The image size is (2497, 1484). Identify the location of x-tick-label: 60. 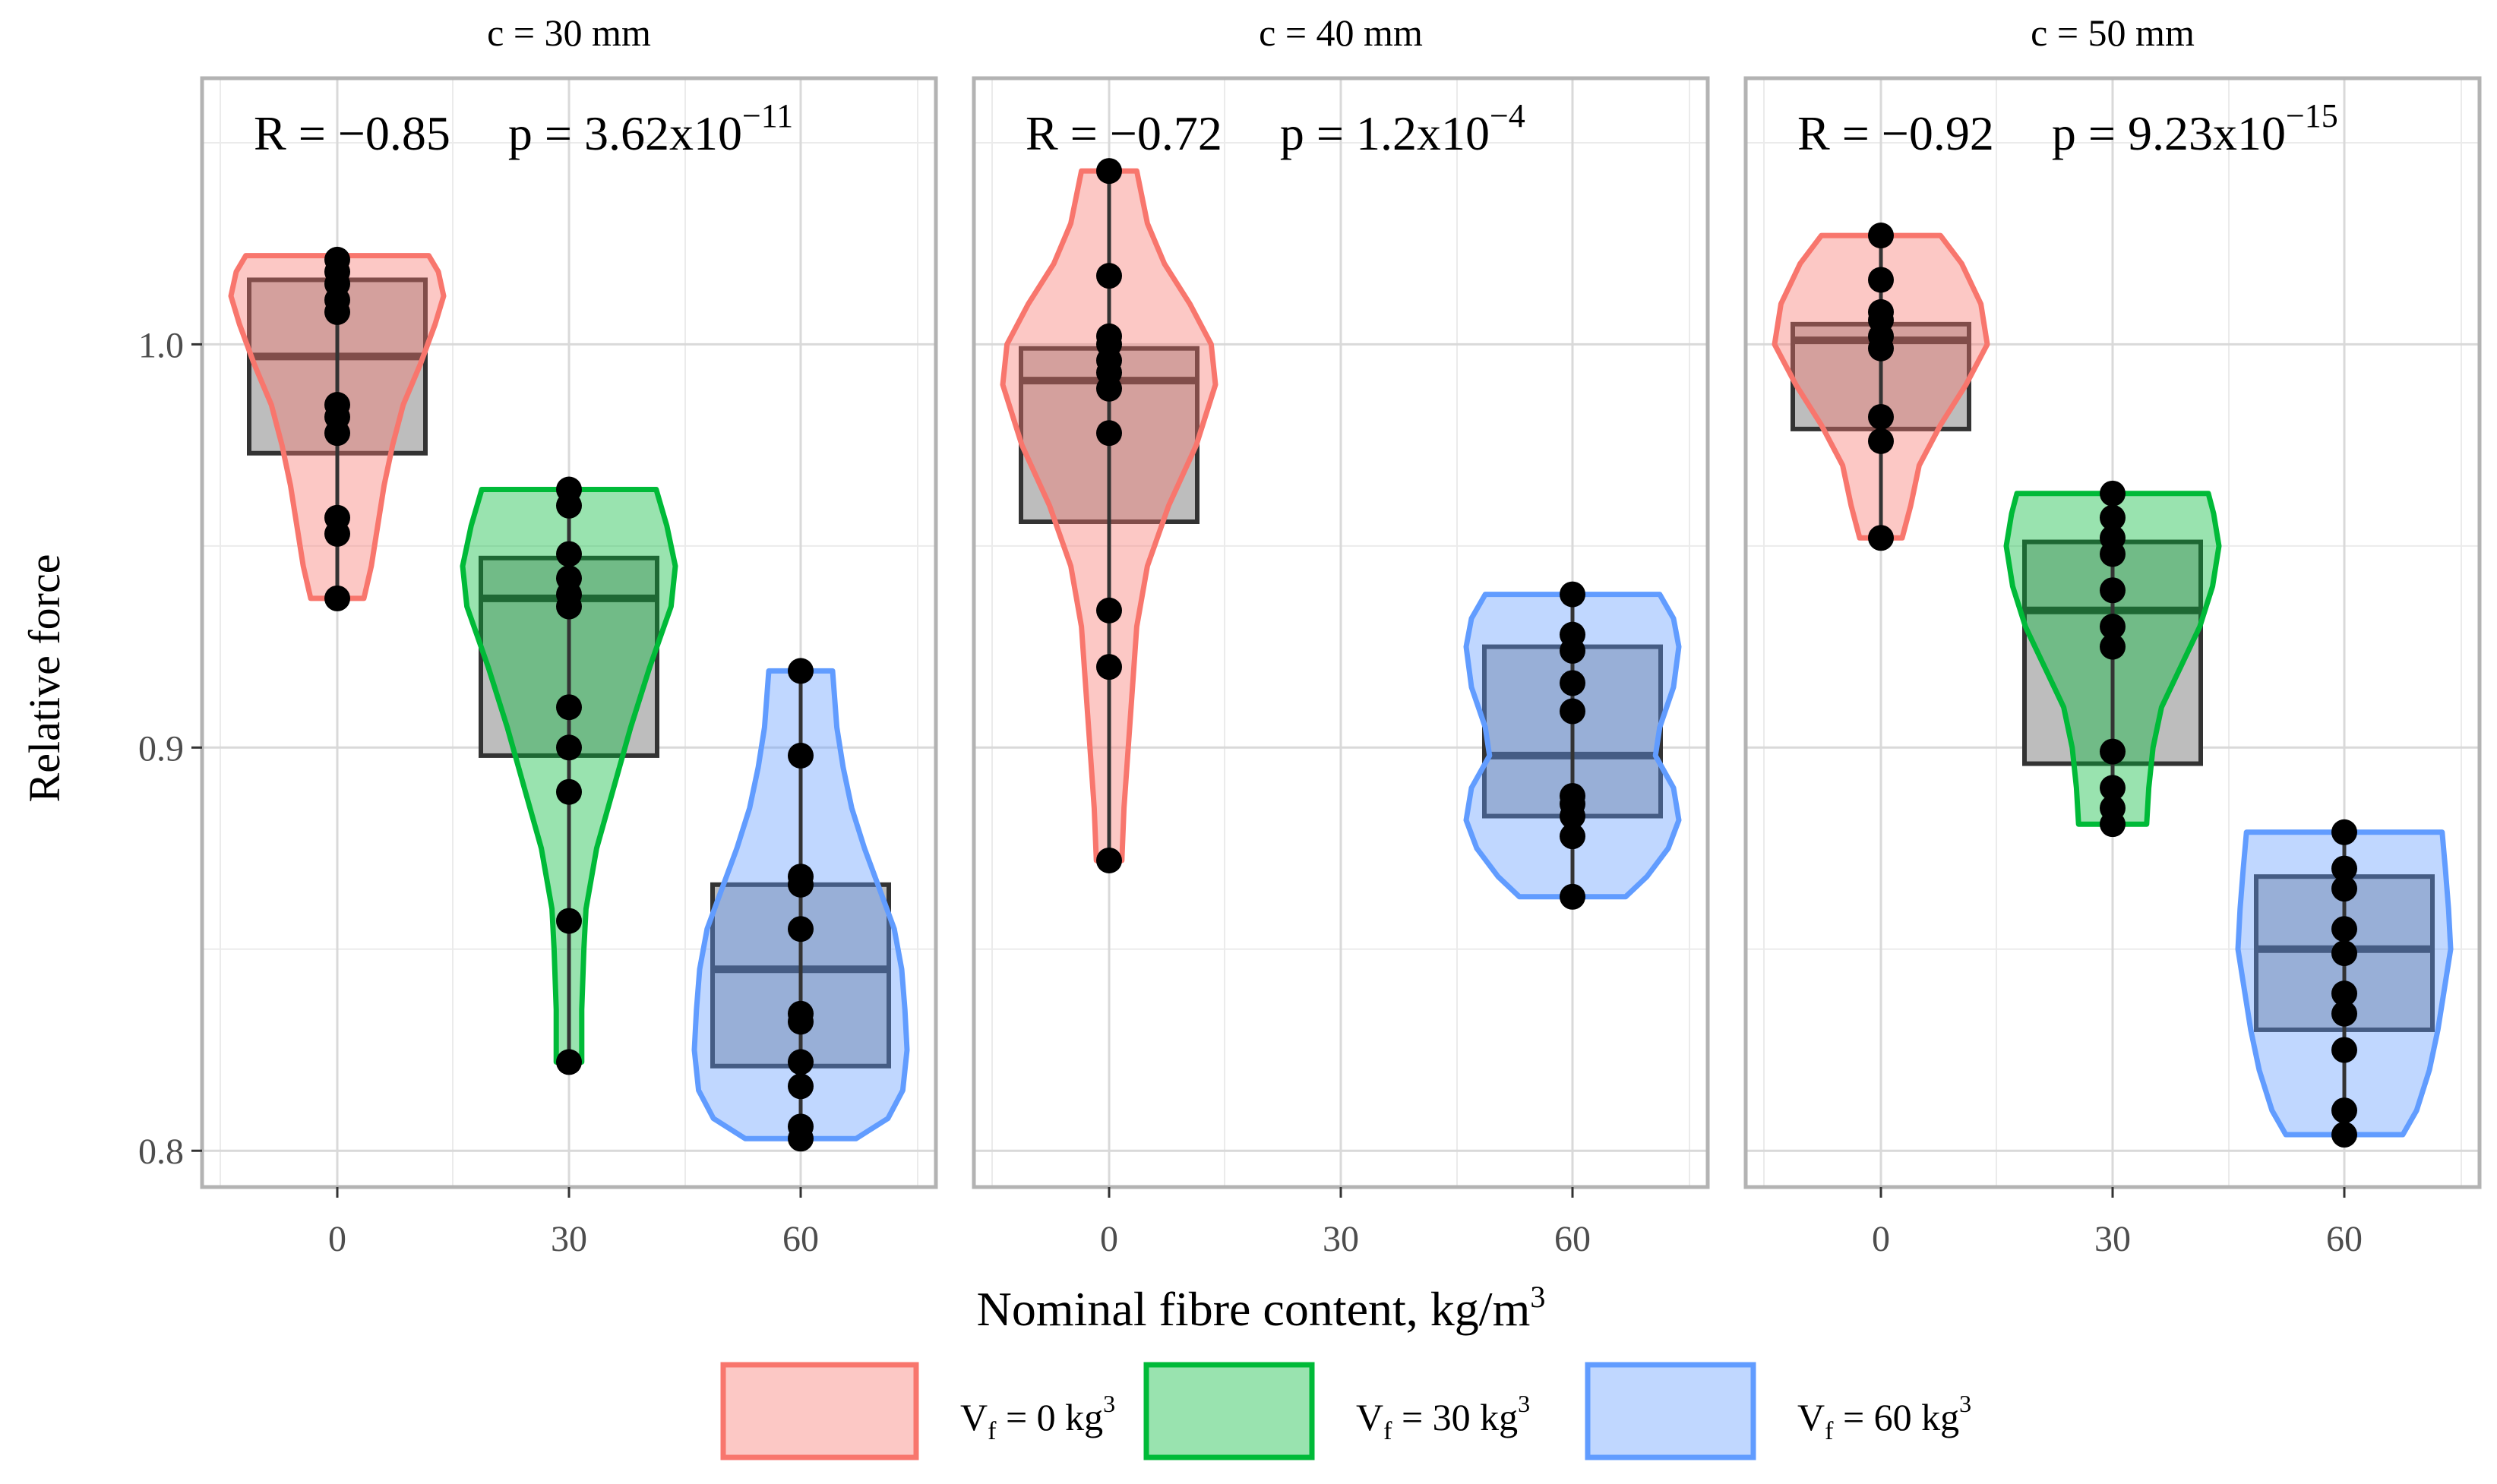
(800, 1239).